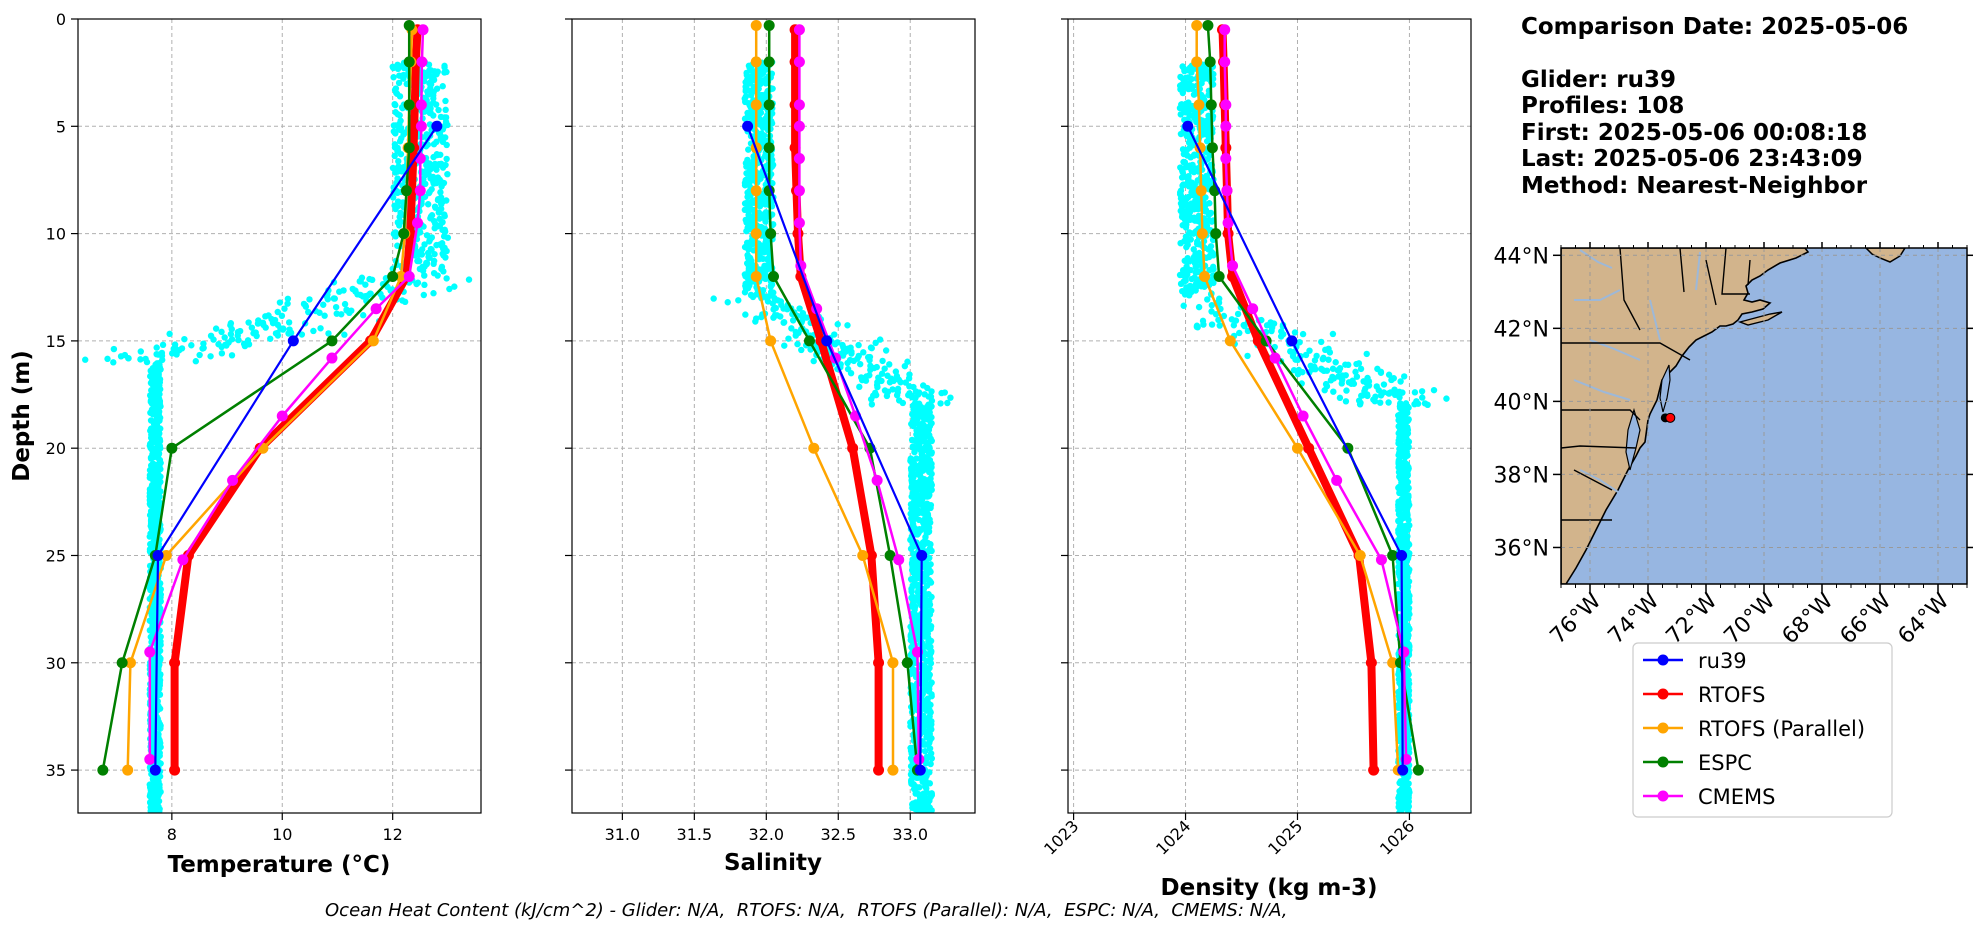 This screenshot has width=1979, height=934. Describe the element at coordinates (1808, 618) in the screenshot. I see `map-lon-label: 68°W` at that location.